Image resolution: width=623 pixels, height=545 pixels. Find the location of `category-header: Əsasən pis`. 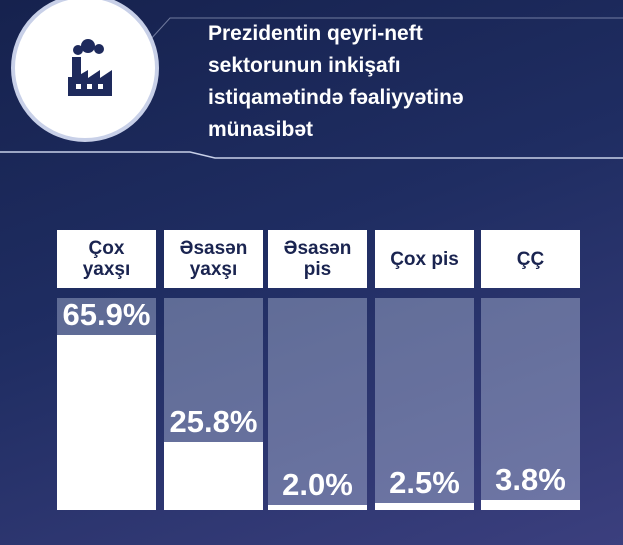

category-header: Əsasən pis is located at coordinates (317, 259).